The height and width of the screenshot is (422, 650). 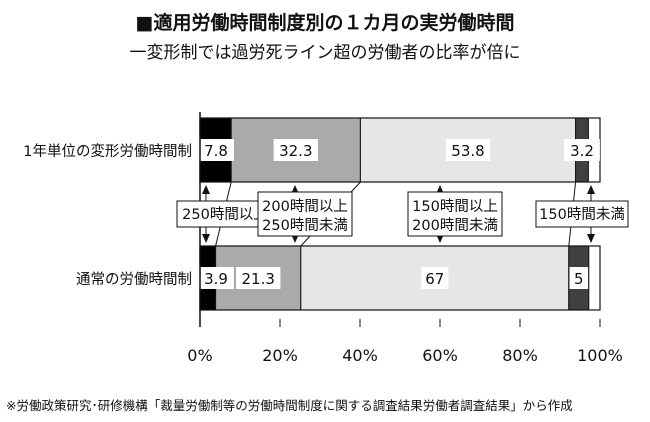 What do you see at coordinates (455, 225) in the screenshot?
I see `legend-label: 200時間未満` at bounding box center [455, 225].